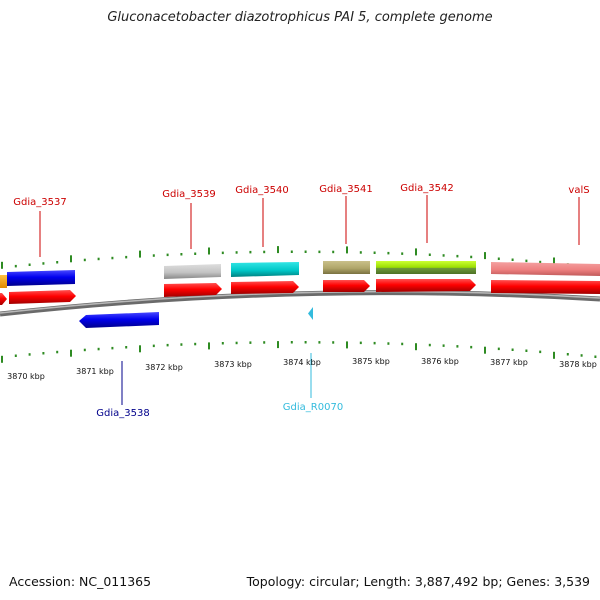 The width and height of the screenshot is (600, 600). I want to click on gene-label-gdia-r0070: Gdia_R0070, so click(313, 407).